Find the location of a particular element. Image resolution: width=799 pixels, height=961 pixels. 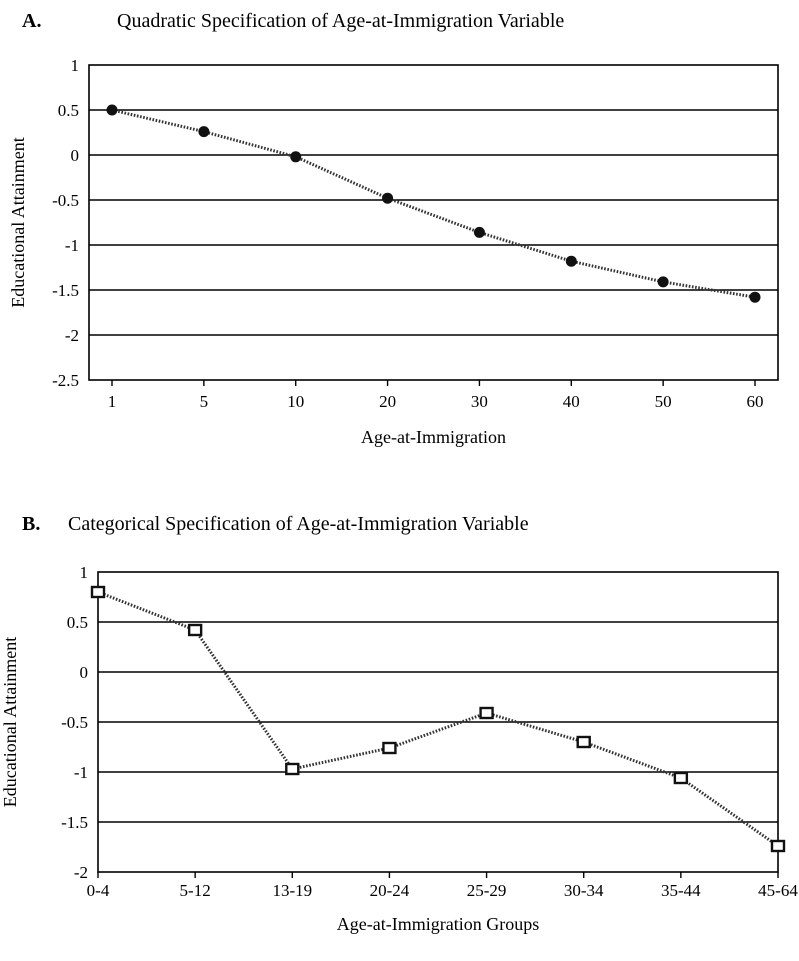

x-tick-label: 45-64 is located at coordinates (778, 890).